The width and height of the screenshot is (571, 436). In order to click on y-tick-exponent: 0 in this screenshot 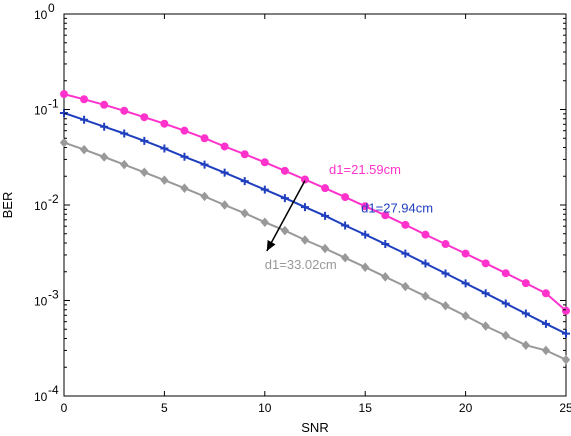, I will do `click(51, 8)`.